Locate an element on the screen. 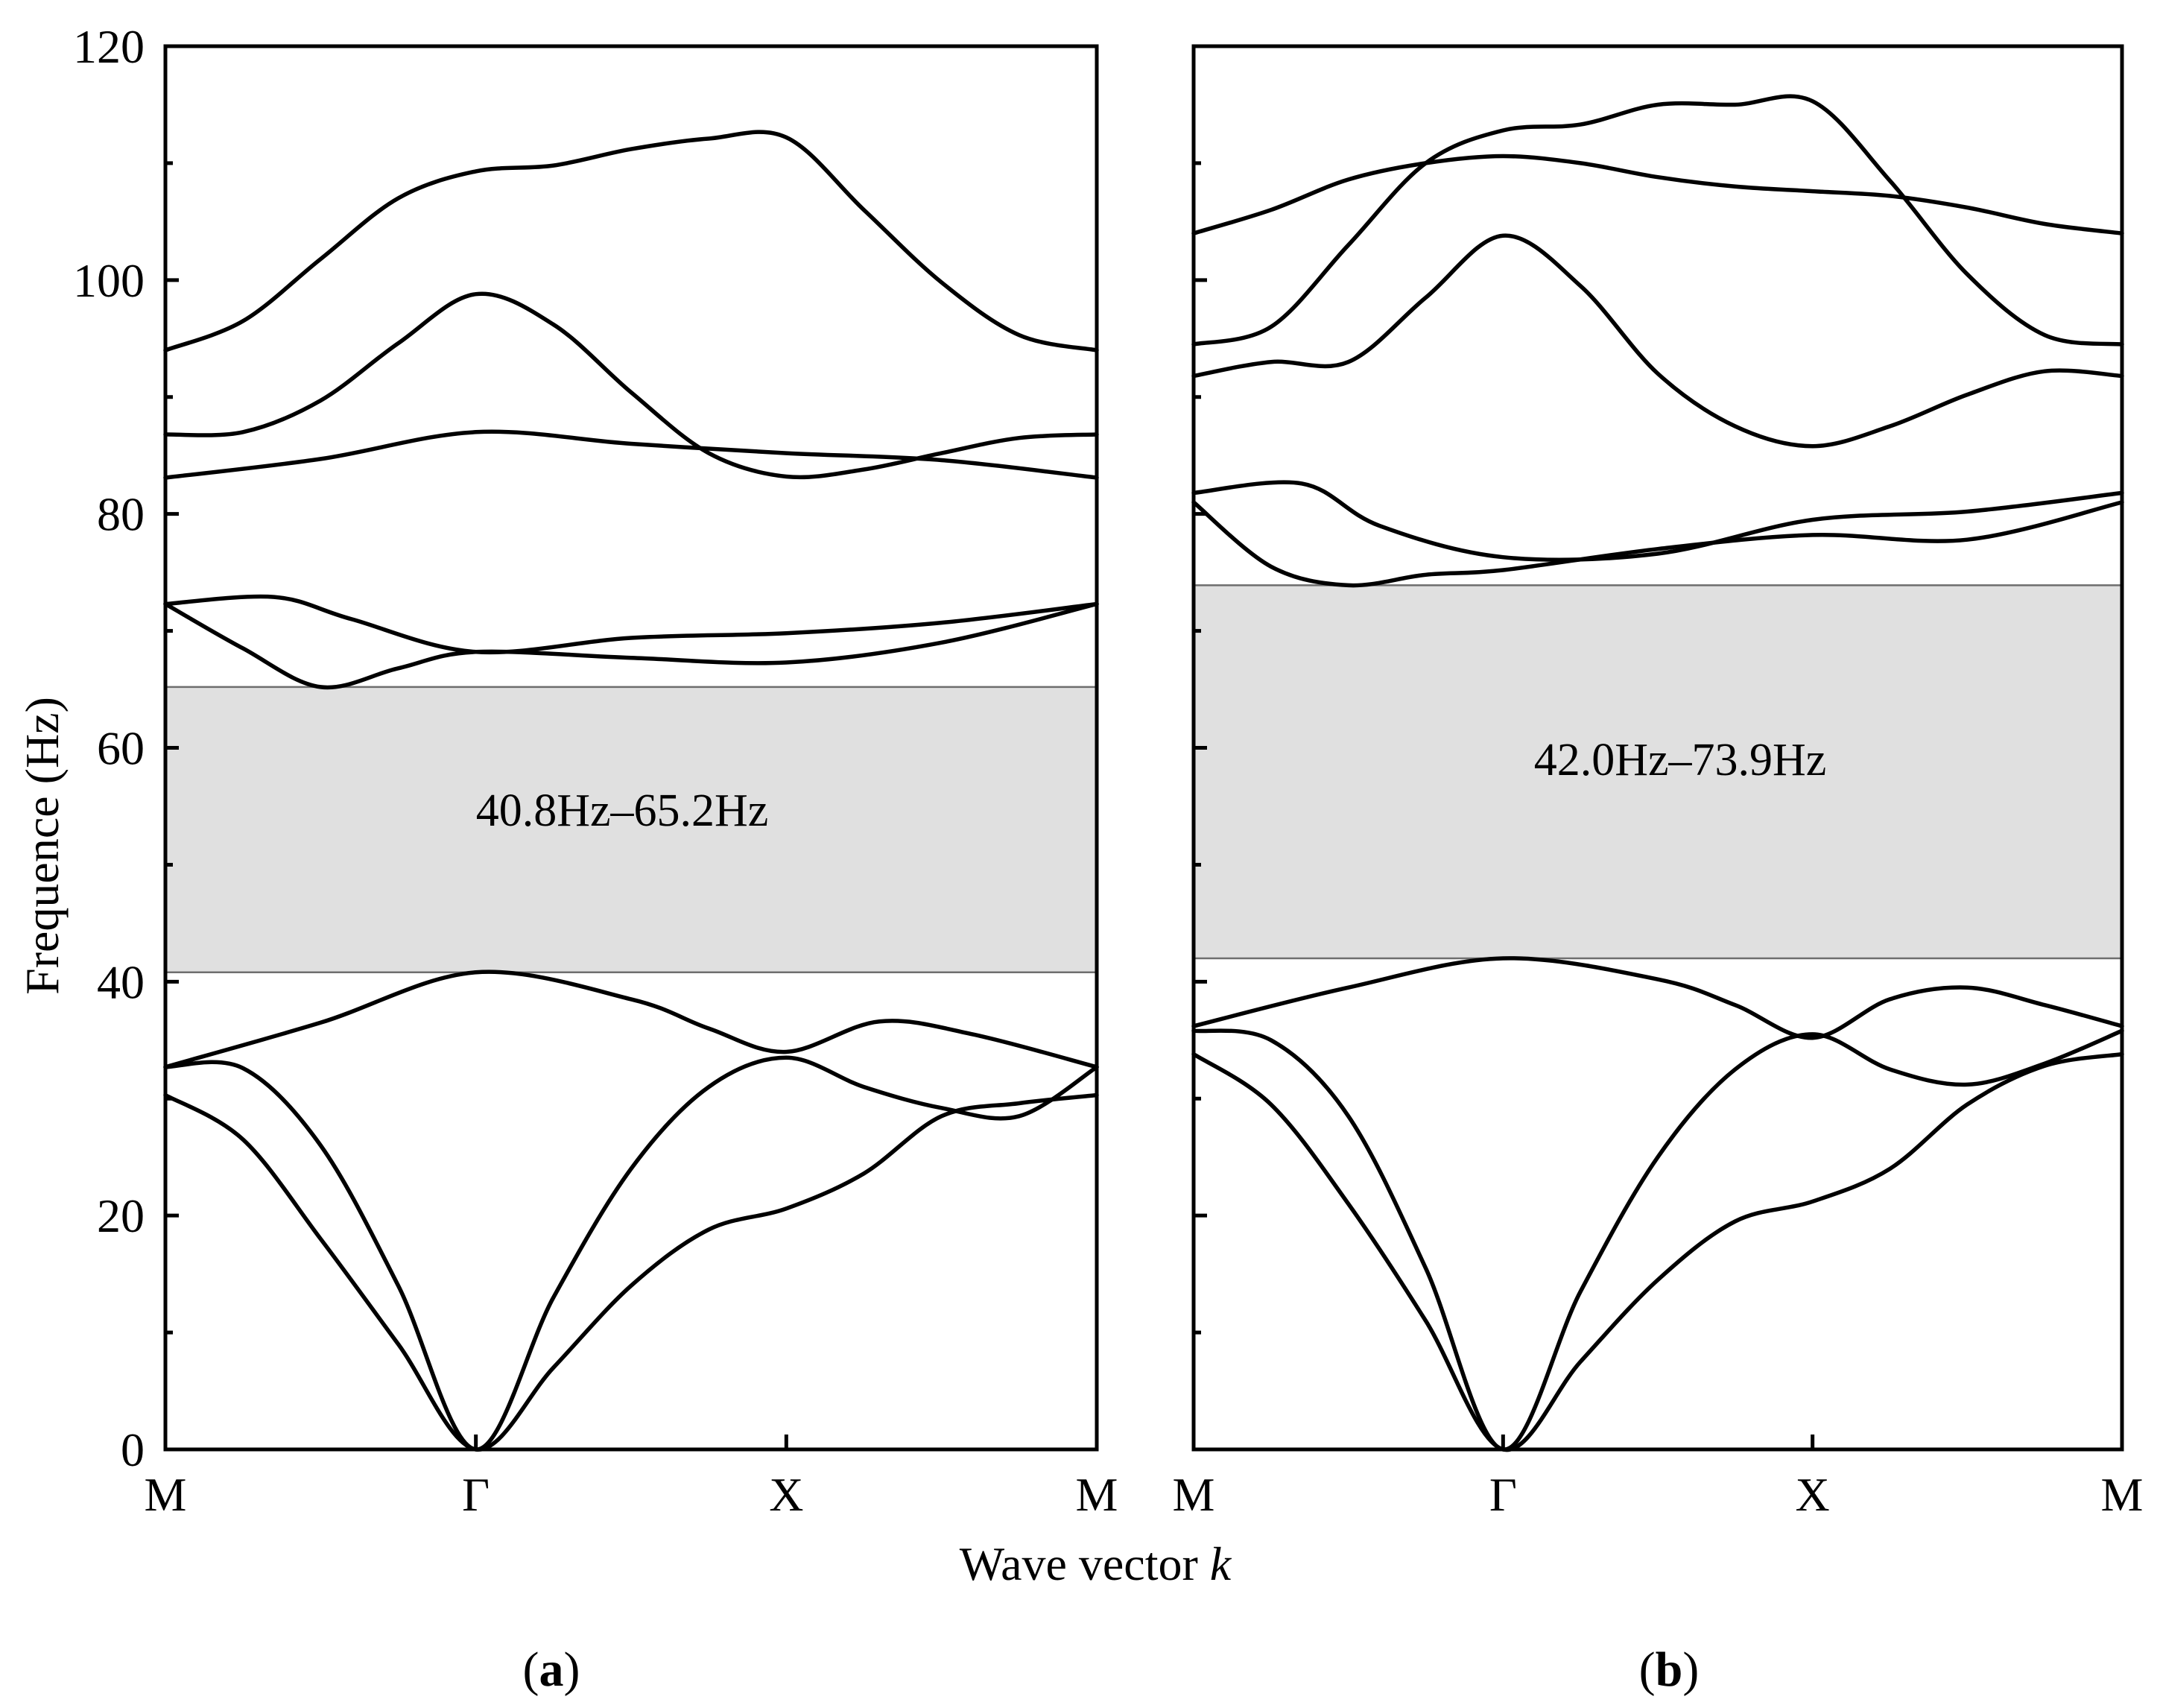 This screenshot has height=1708, width=2160. x-axis-title-text: Wave vector is located at coordinates (1085, 1563).